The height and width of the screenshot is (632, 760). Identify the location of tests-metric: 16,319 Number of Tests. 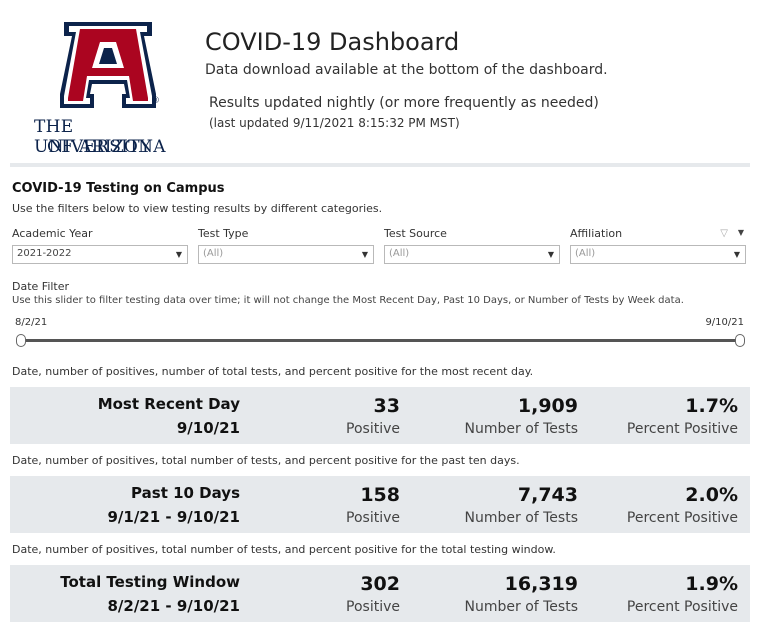
(522, 594).